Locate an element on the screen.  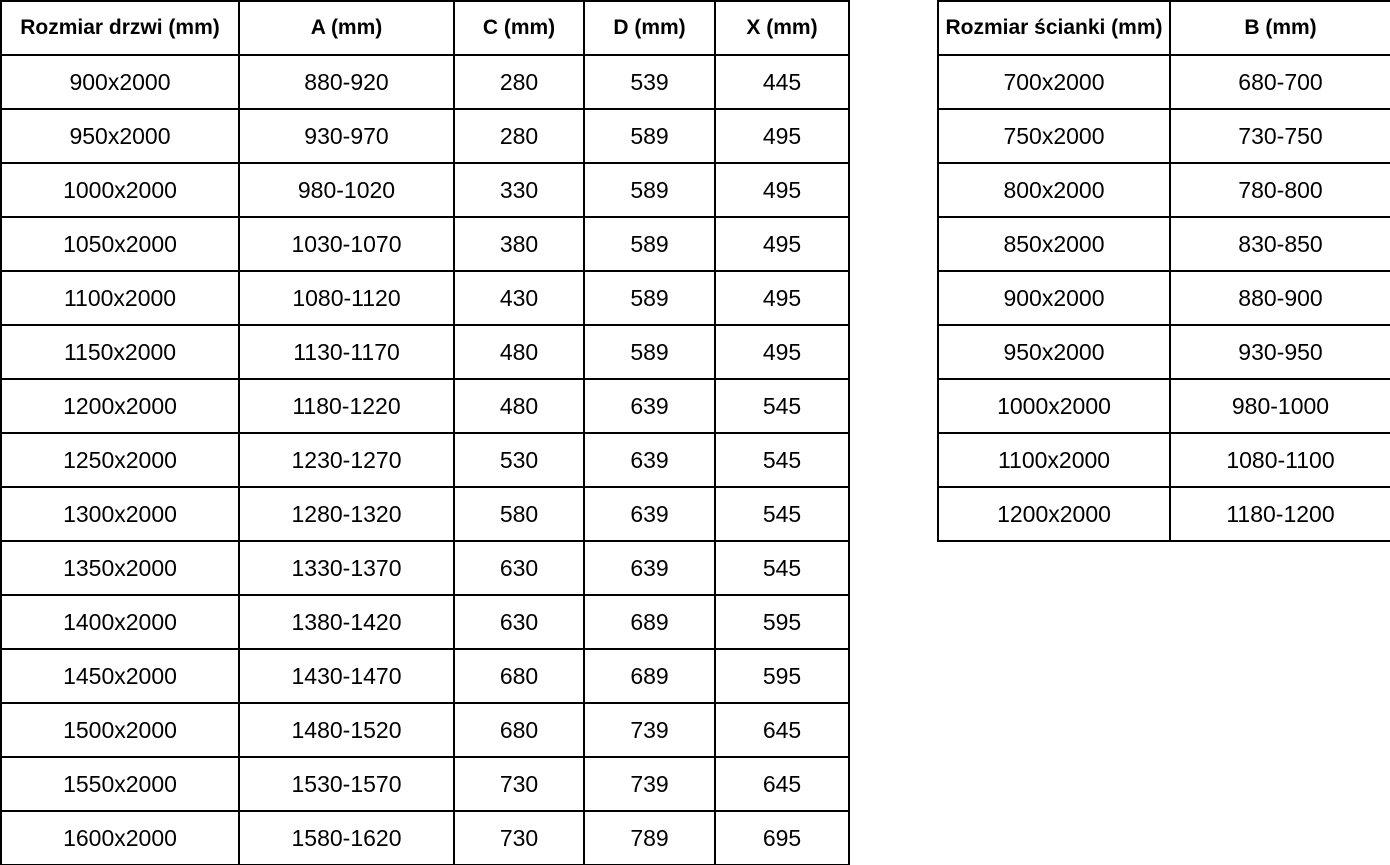
table-cell: 430 is located at coordinates (519, 298).